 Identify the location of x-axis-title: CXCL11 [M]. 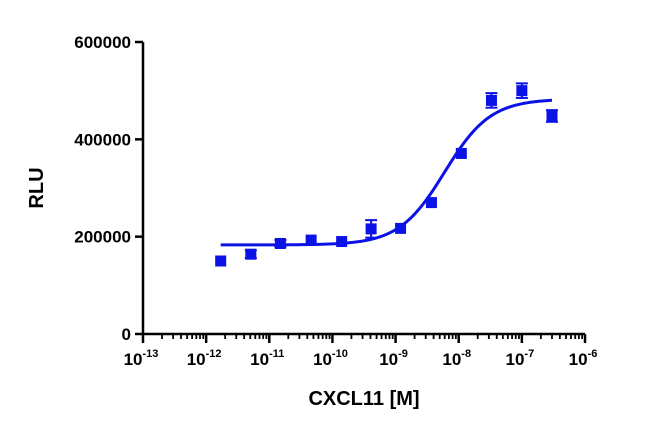
(363, 399).